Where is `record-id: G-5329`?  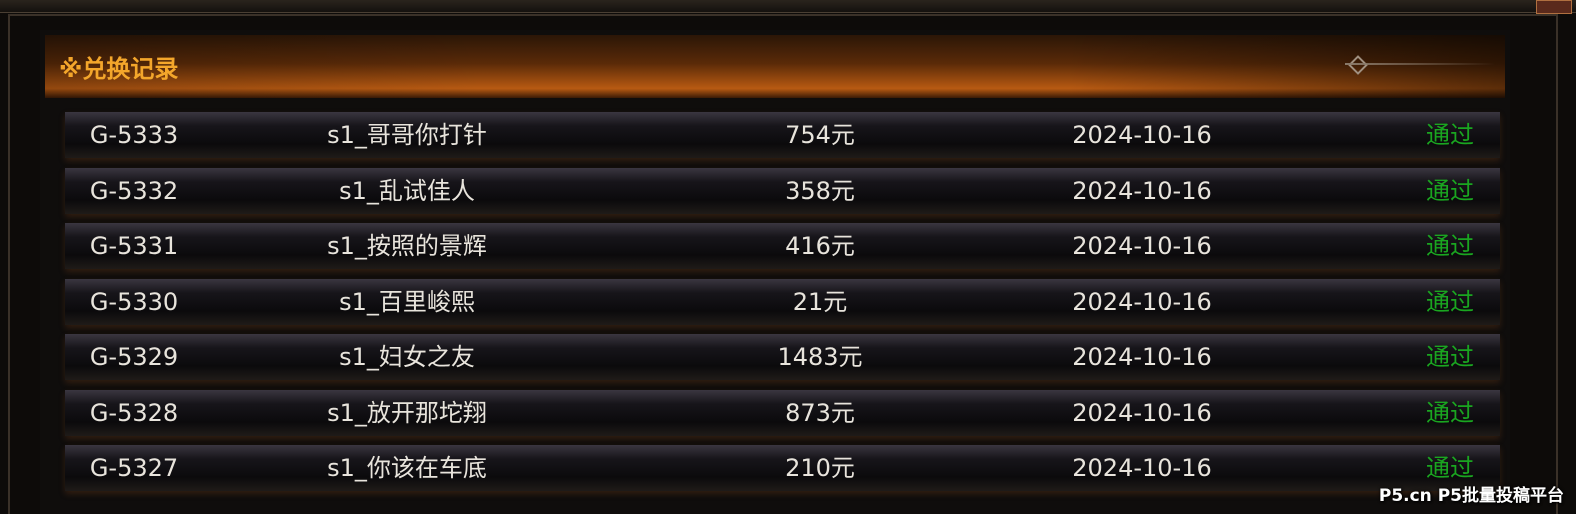
record-id: G-5329 is located at coordinates (134, 357).